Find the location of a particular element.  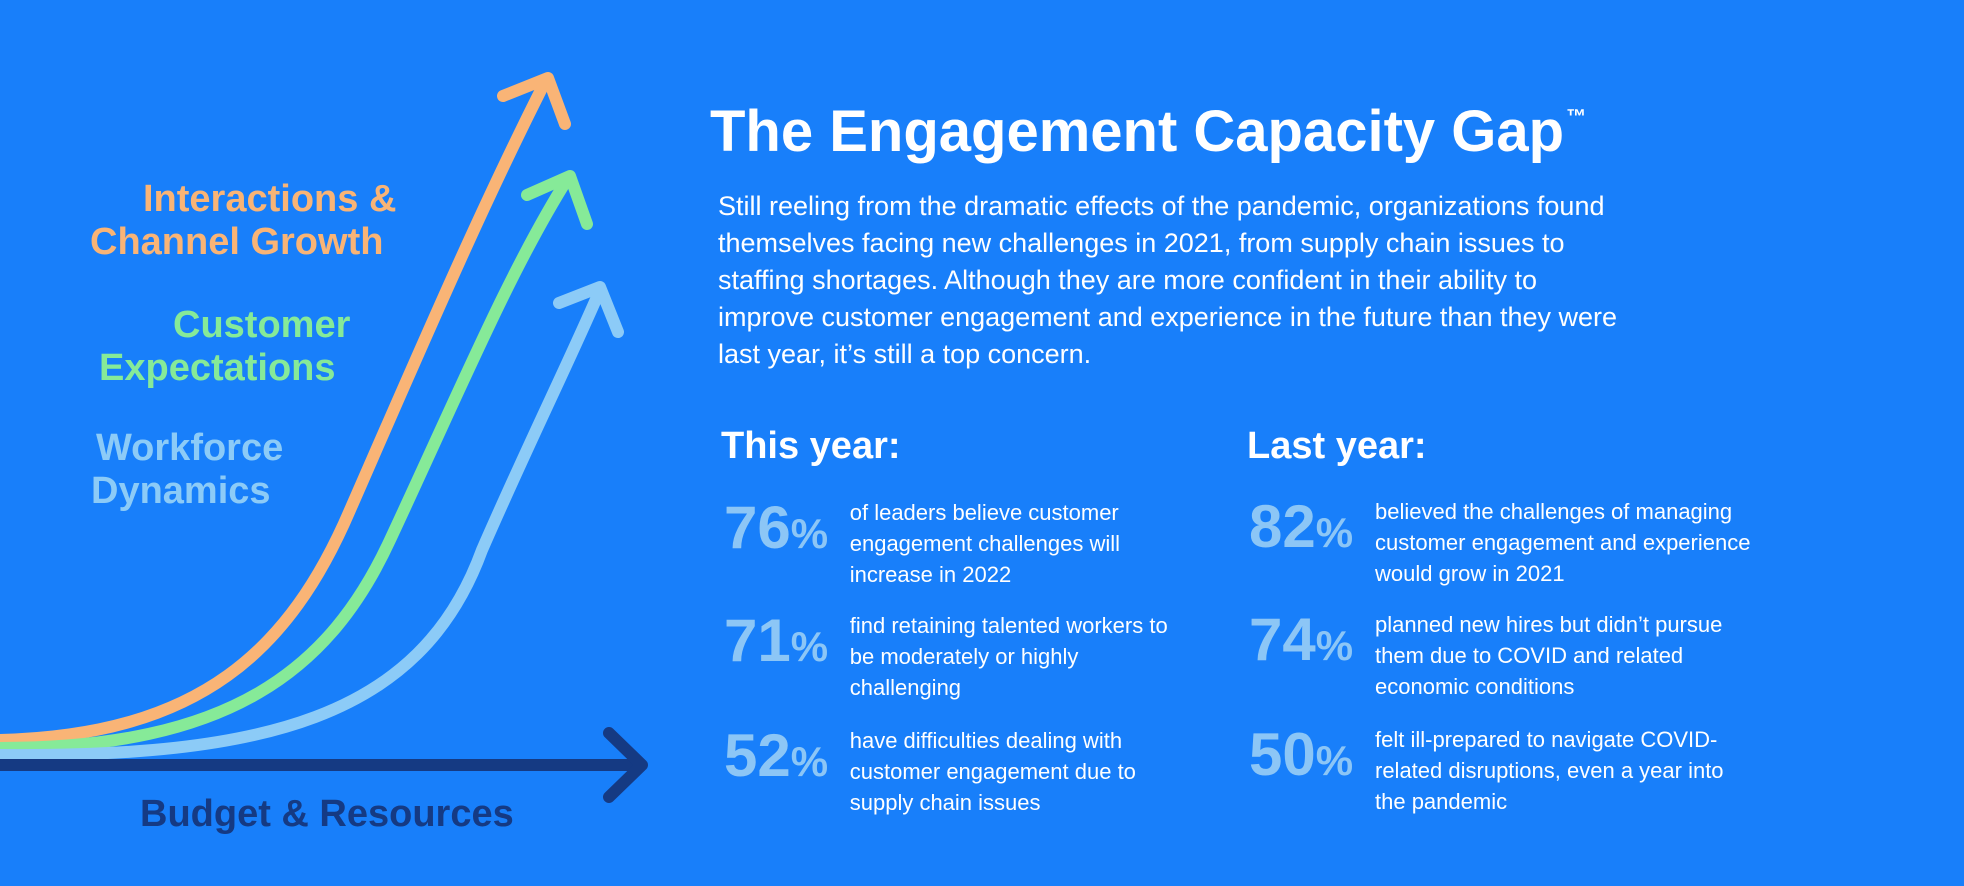

stat-number: 74 is located at coordinates (1282, 639).